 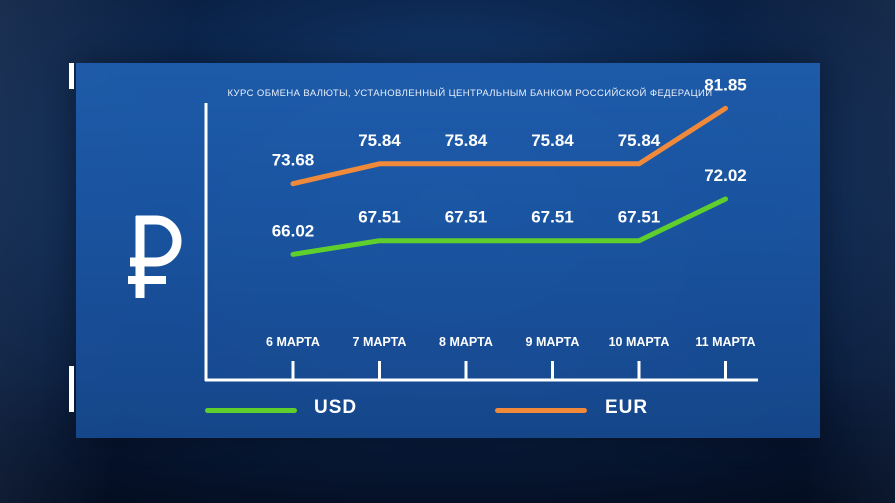 I want to click on x-tick-label: 8 МАРТА, so click(x=466, y=342).